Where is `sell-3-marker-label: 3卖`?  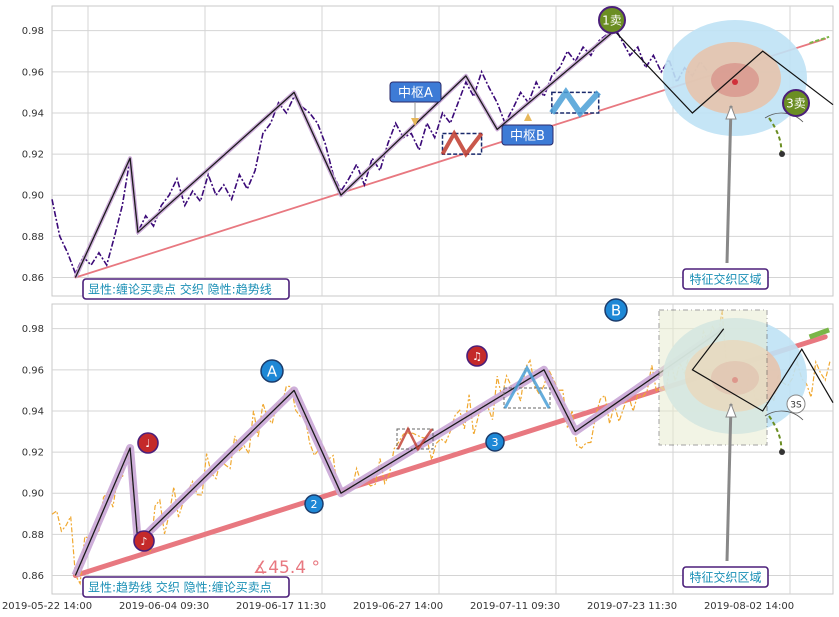
sell-3-marker-label: 3卖 is located at coordinates (796, 104).